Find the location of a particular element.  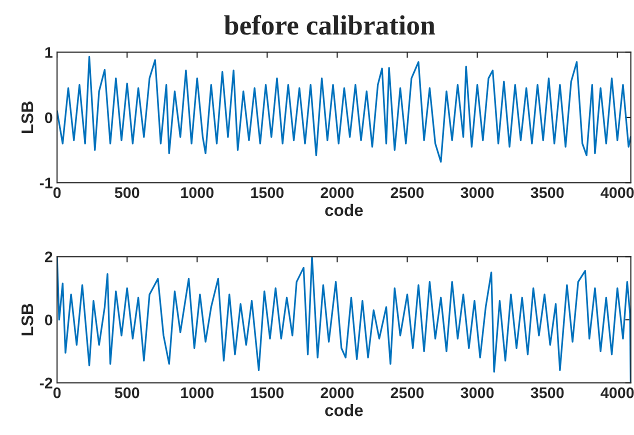

y-tick-label: -2 is located at coordinates (46, 383).